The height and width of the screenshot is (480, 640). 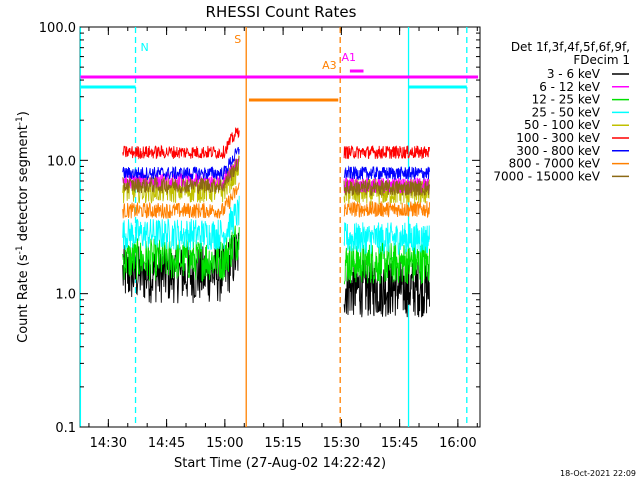 I want to click on legend-entry-label: 800 - 7000 keV, so click(x=555, y=164).